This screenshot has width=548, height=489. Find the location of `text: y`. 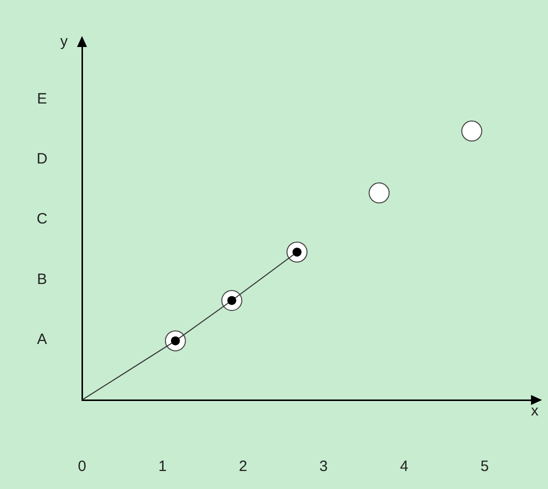

text: y is located at coordinates (64, 41).